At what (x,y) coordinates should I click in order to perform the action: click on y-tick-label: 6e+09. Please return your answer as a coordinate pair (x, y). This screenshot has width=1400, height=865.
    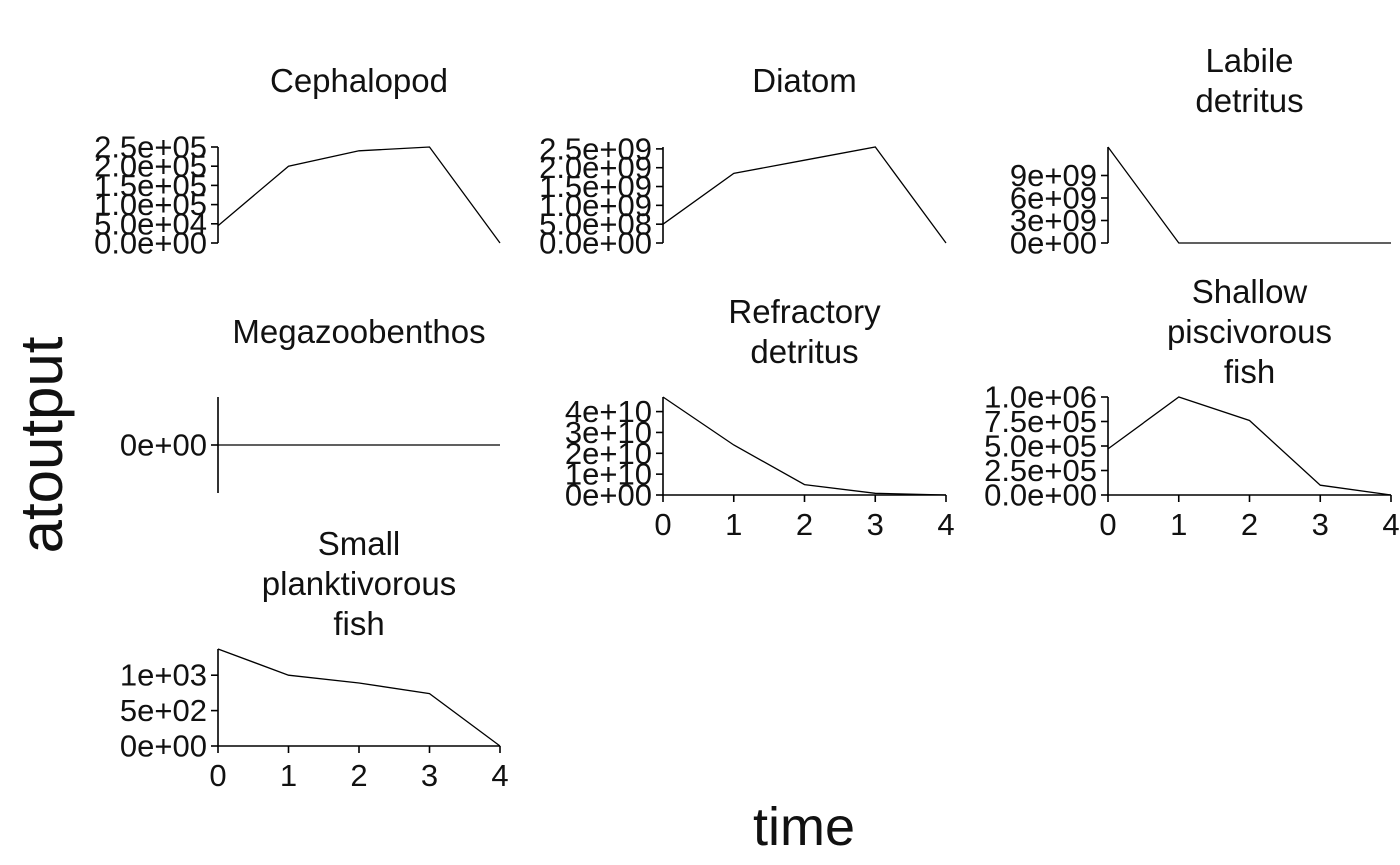
    Looking at the image, I should click on (1053, 198).